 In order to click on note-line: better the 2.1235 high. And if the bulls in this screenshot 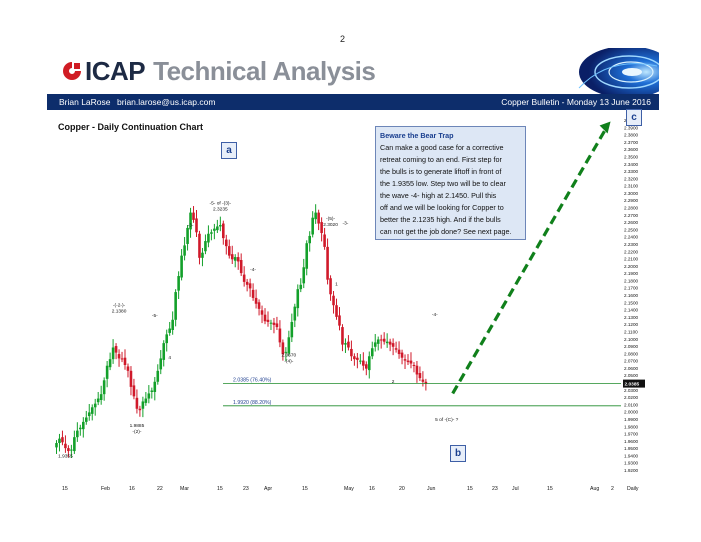, I will do `click(440, 219)`.